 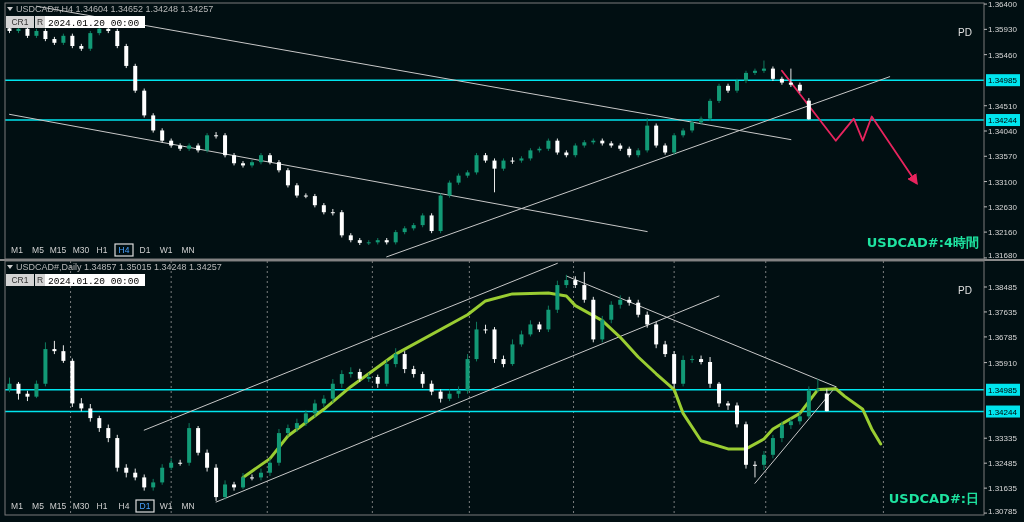 I want to click on y-tick-label: 1.35460, so click(x=1003, y=55).